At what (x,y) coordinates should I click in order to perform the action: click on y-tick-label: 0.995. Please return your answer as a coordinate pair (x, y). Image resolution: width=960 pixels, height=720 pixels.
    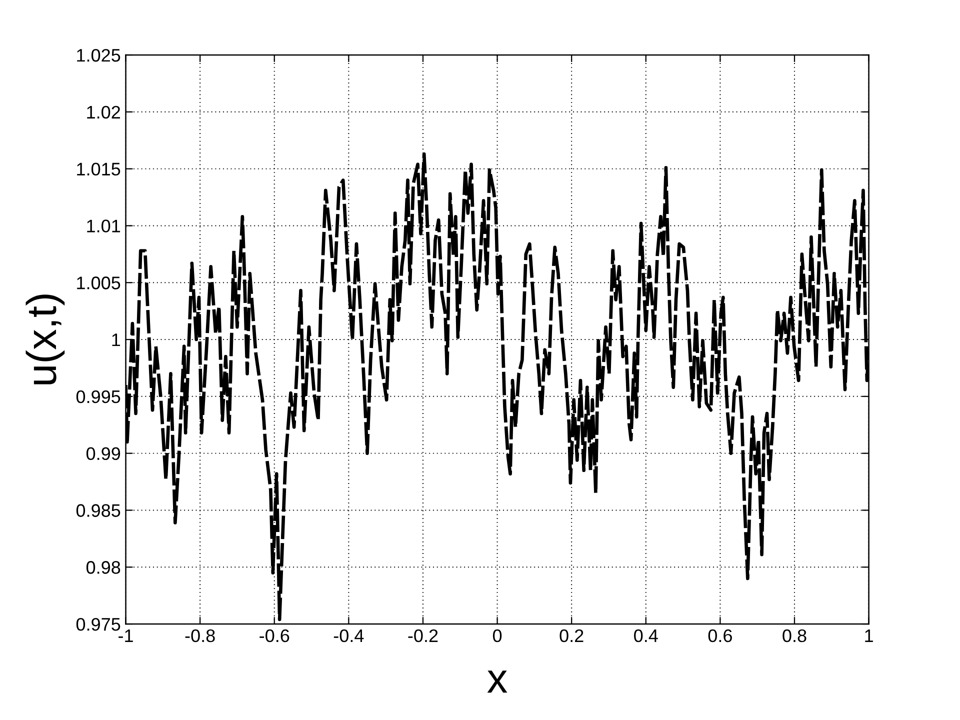
    Looking at the image, I should click on (98, 397).